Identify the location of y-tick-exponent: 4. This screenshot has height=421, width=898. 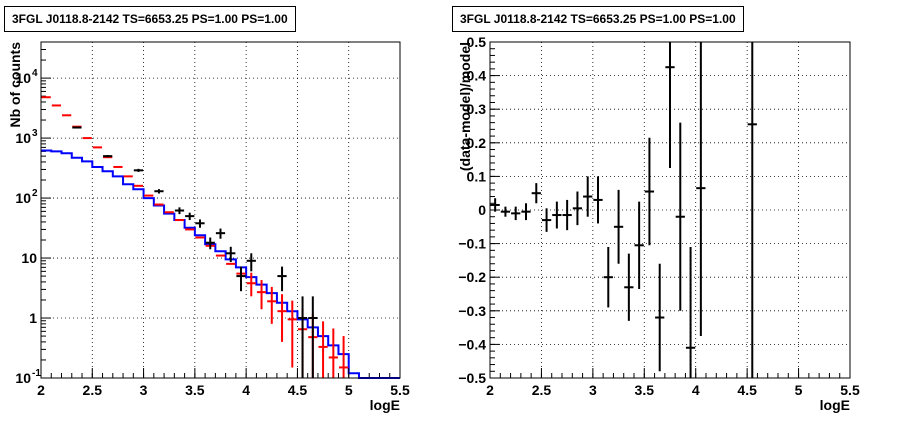
(35, 73).